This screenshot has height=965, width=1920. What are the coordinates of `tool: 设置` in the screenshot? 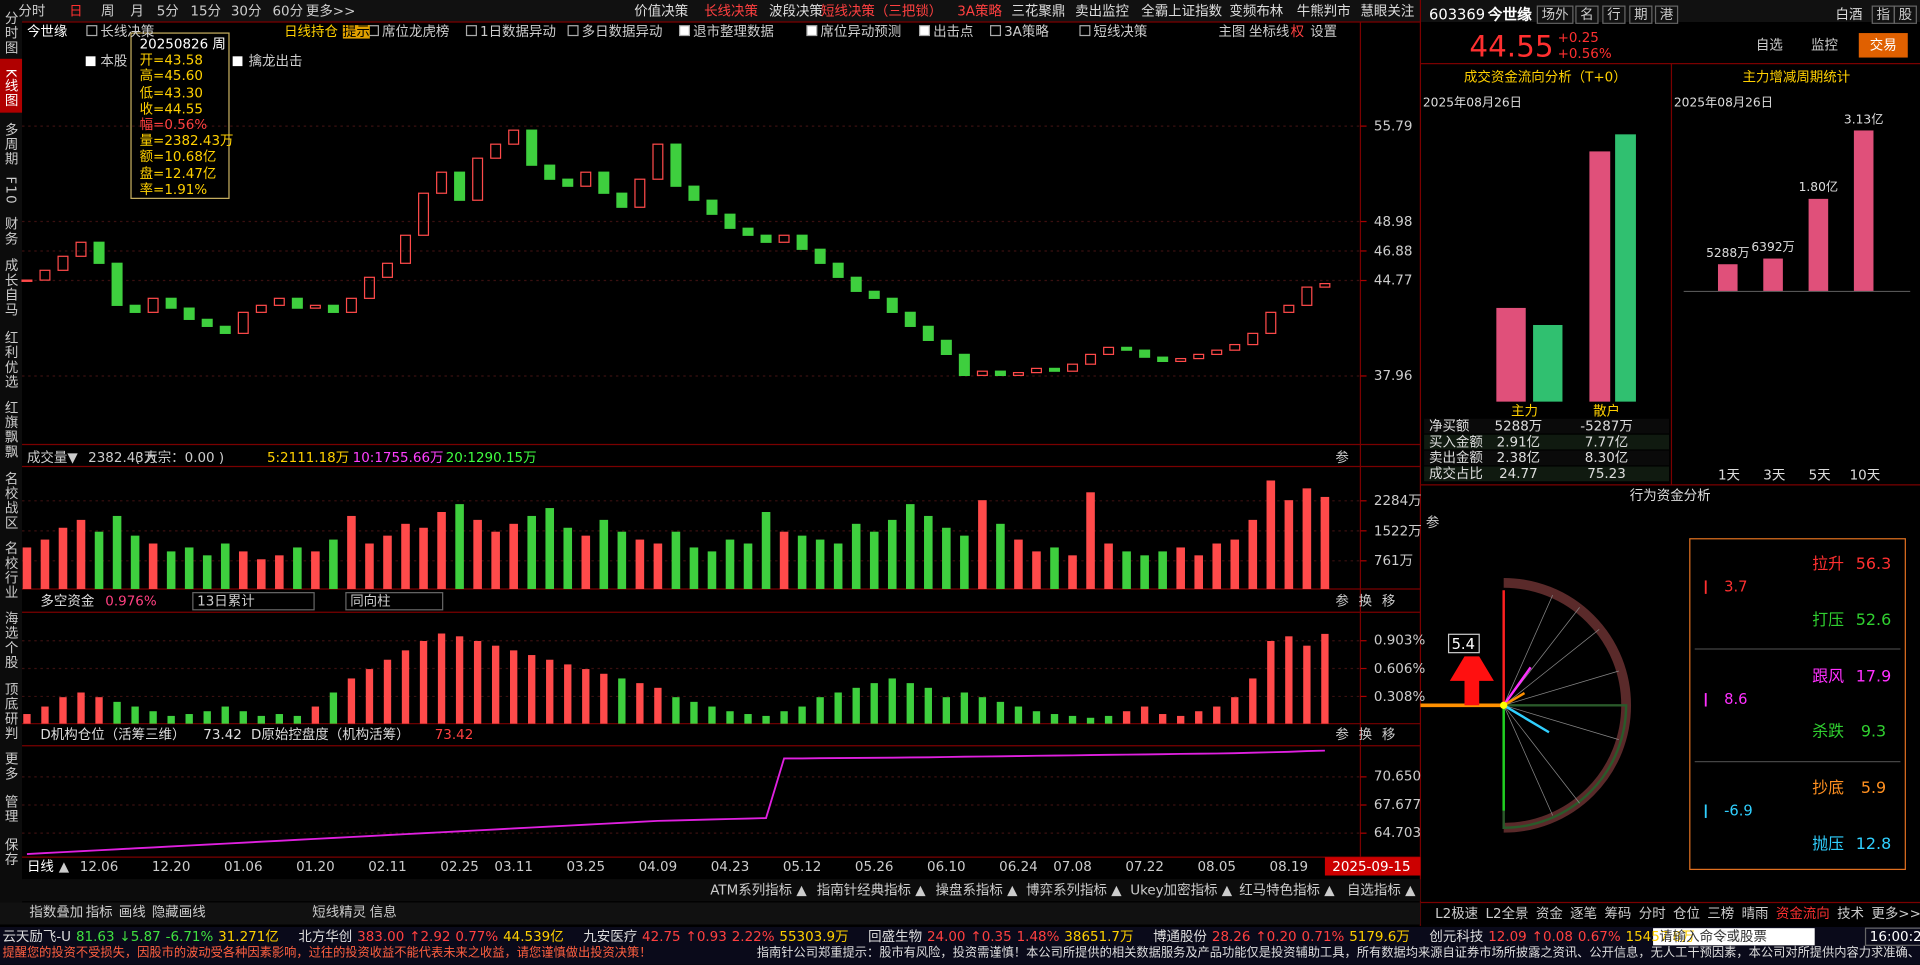 It's located at (1324, 31).